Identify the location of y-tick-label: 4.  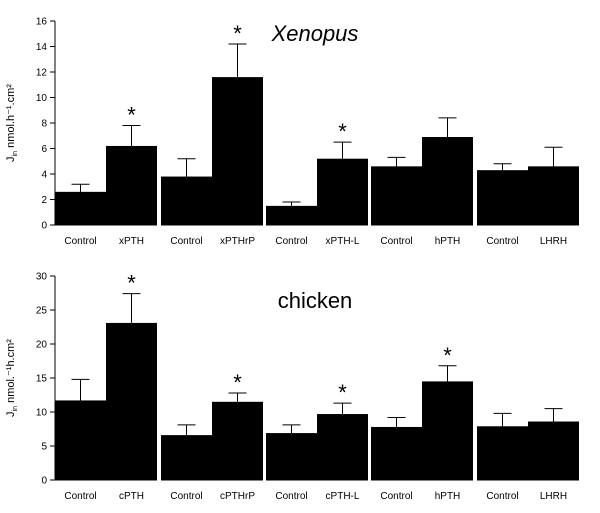
(44, 175).